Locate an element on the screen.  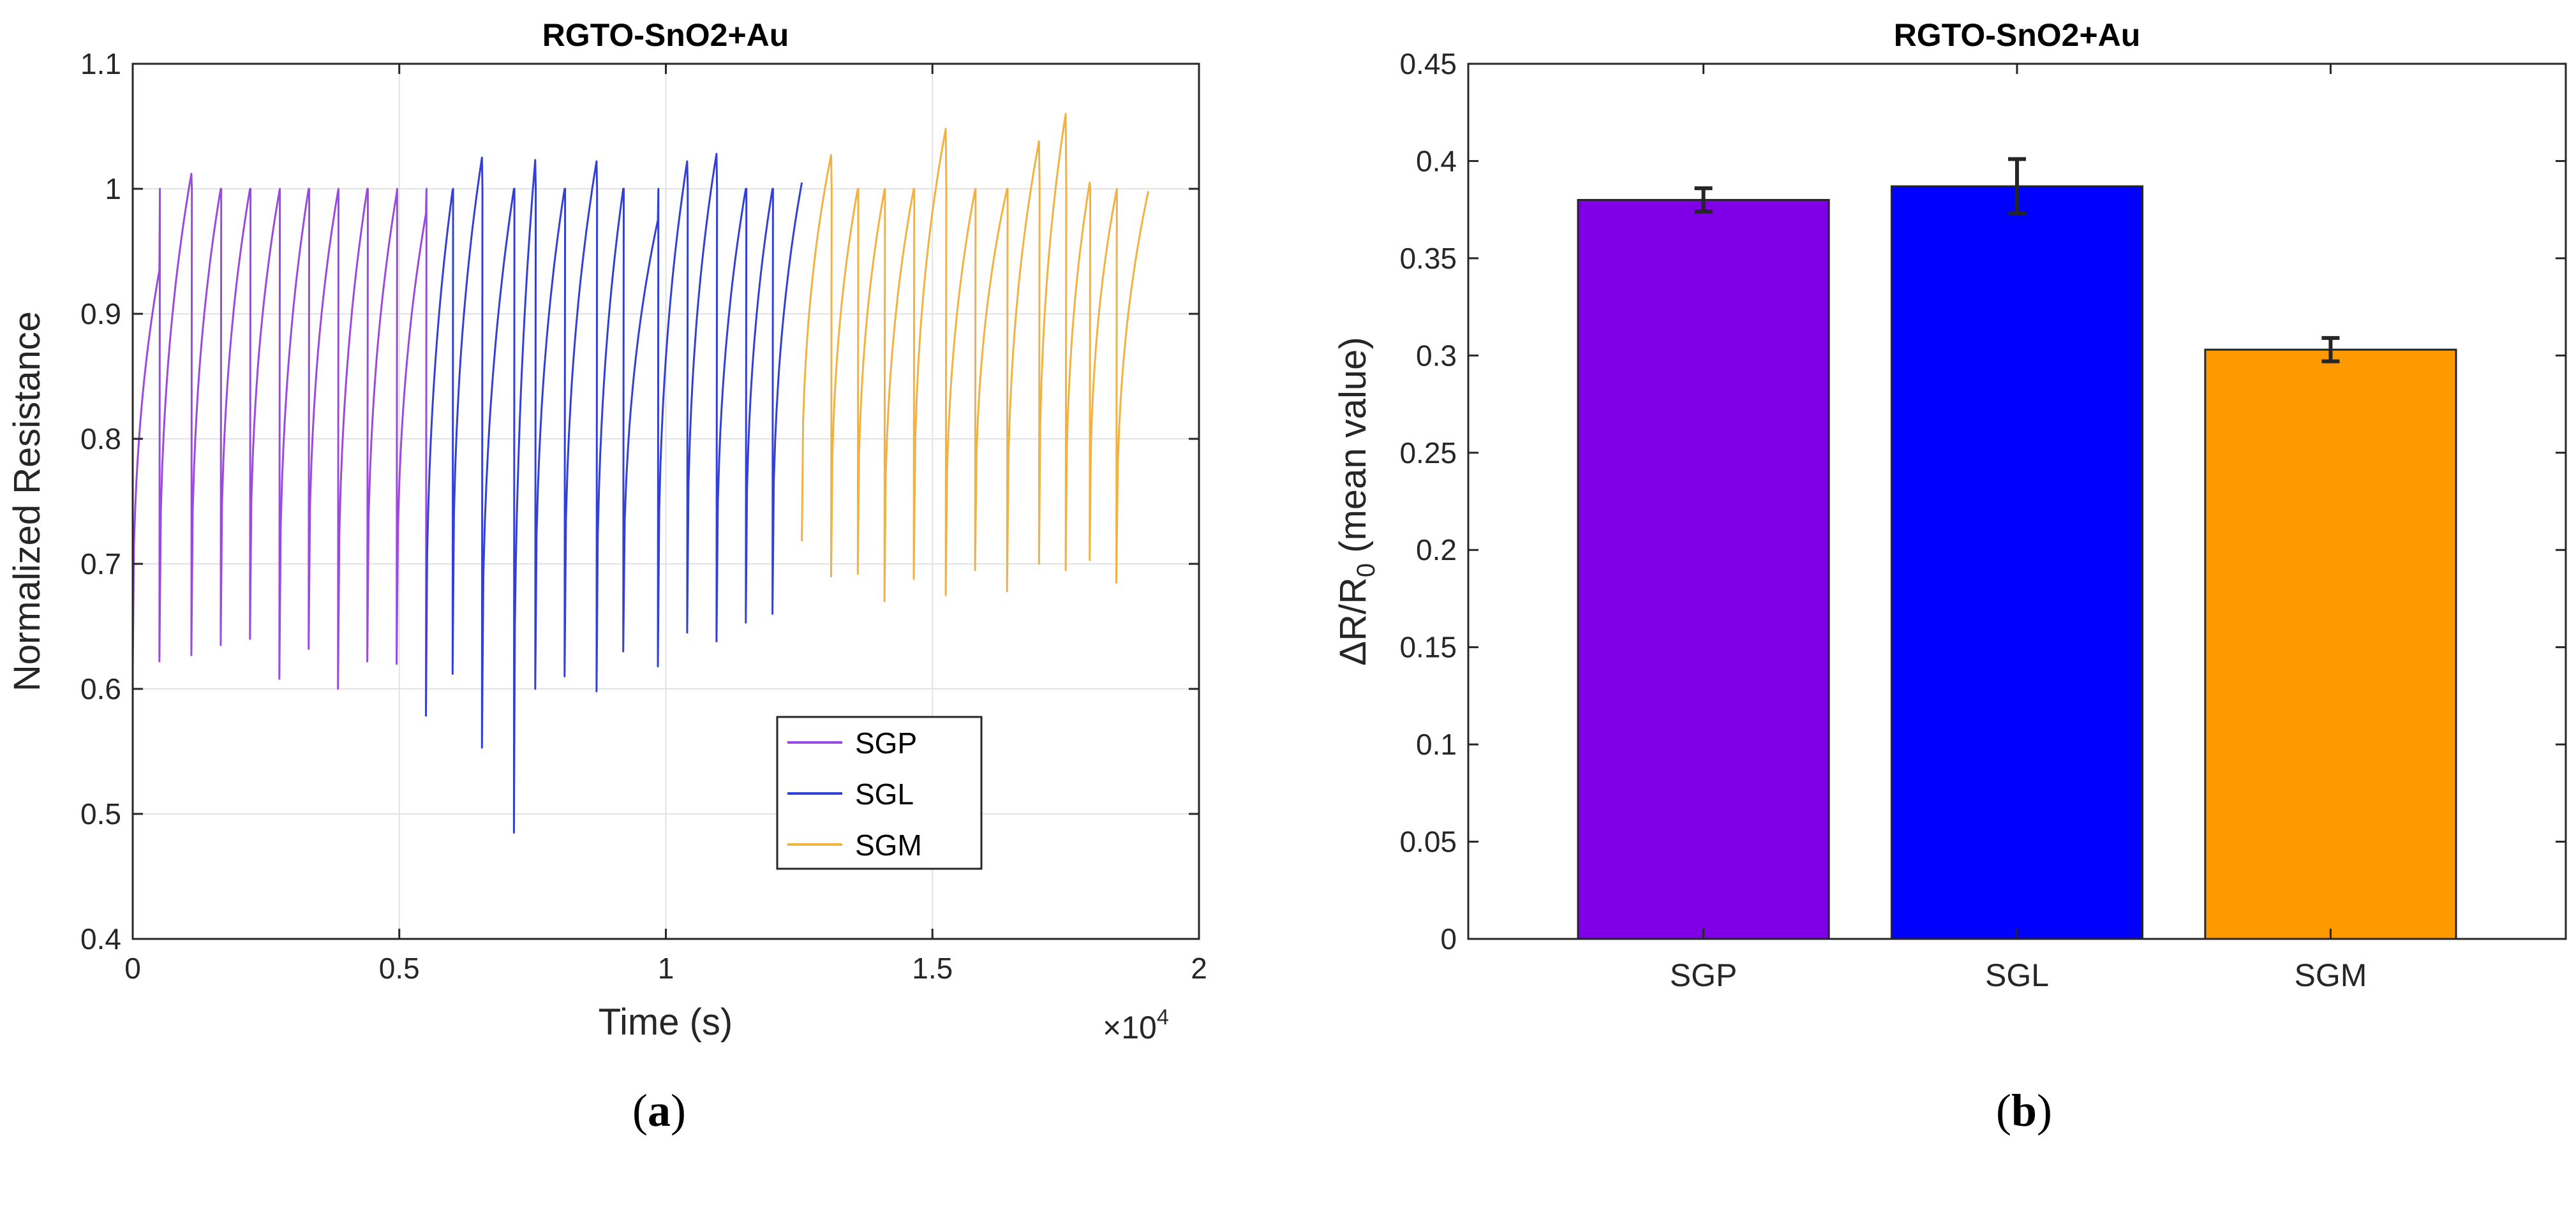
y-tick-label: 1 is located at coordinates (113, 188).